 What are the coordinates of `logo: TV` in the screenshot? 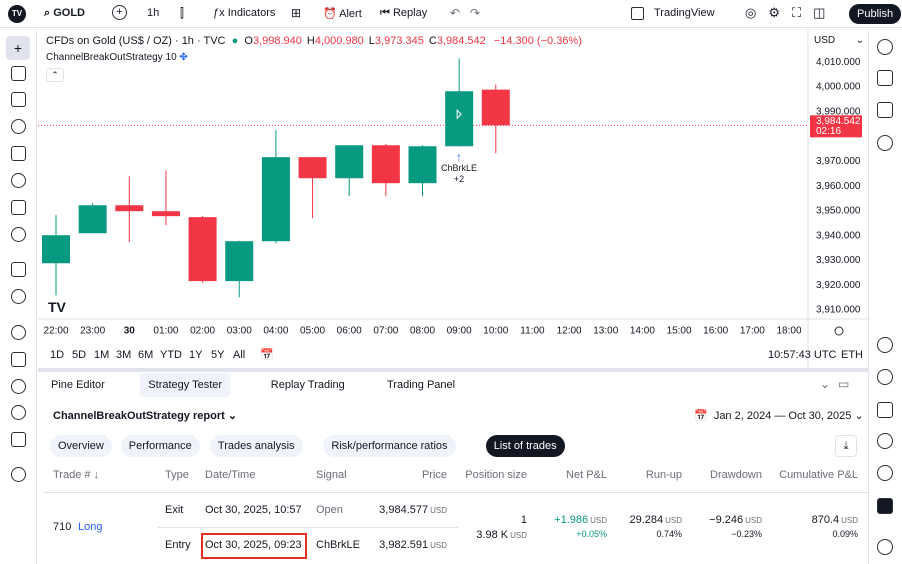 It's located at (17, 14).